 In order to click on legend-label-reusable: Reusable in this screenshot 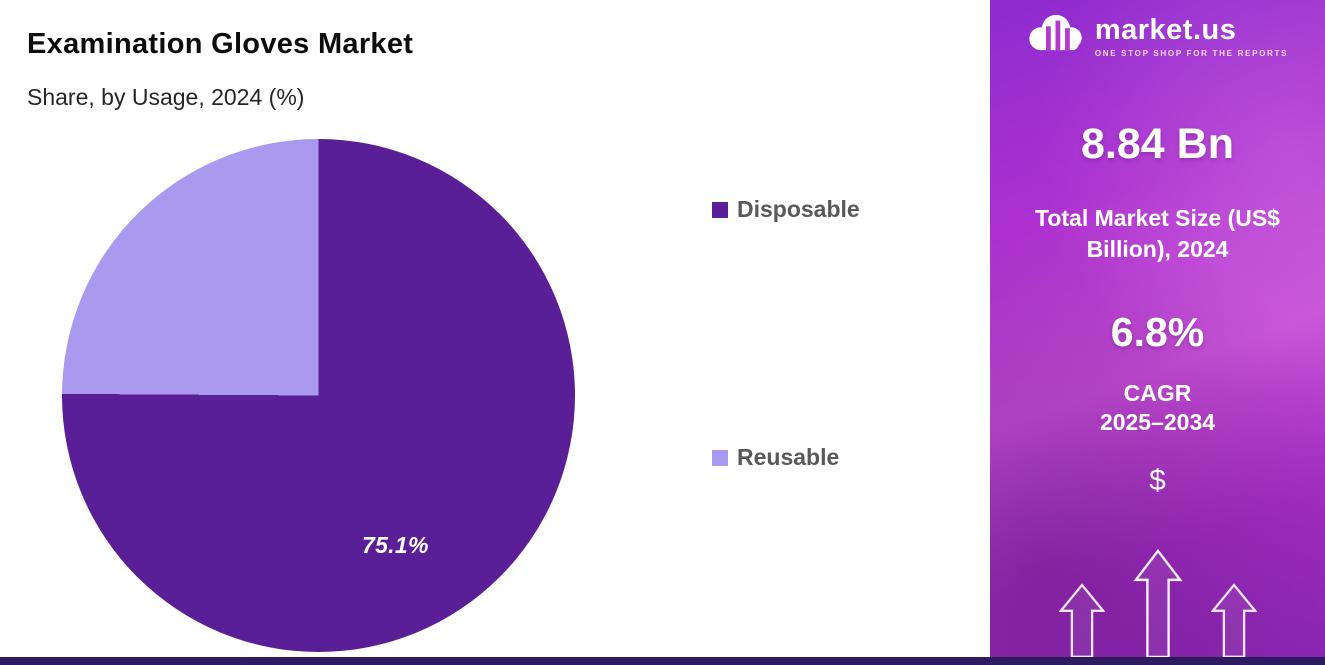, I will do `click(788, 457)`.